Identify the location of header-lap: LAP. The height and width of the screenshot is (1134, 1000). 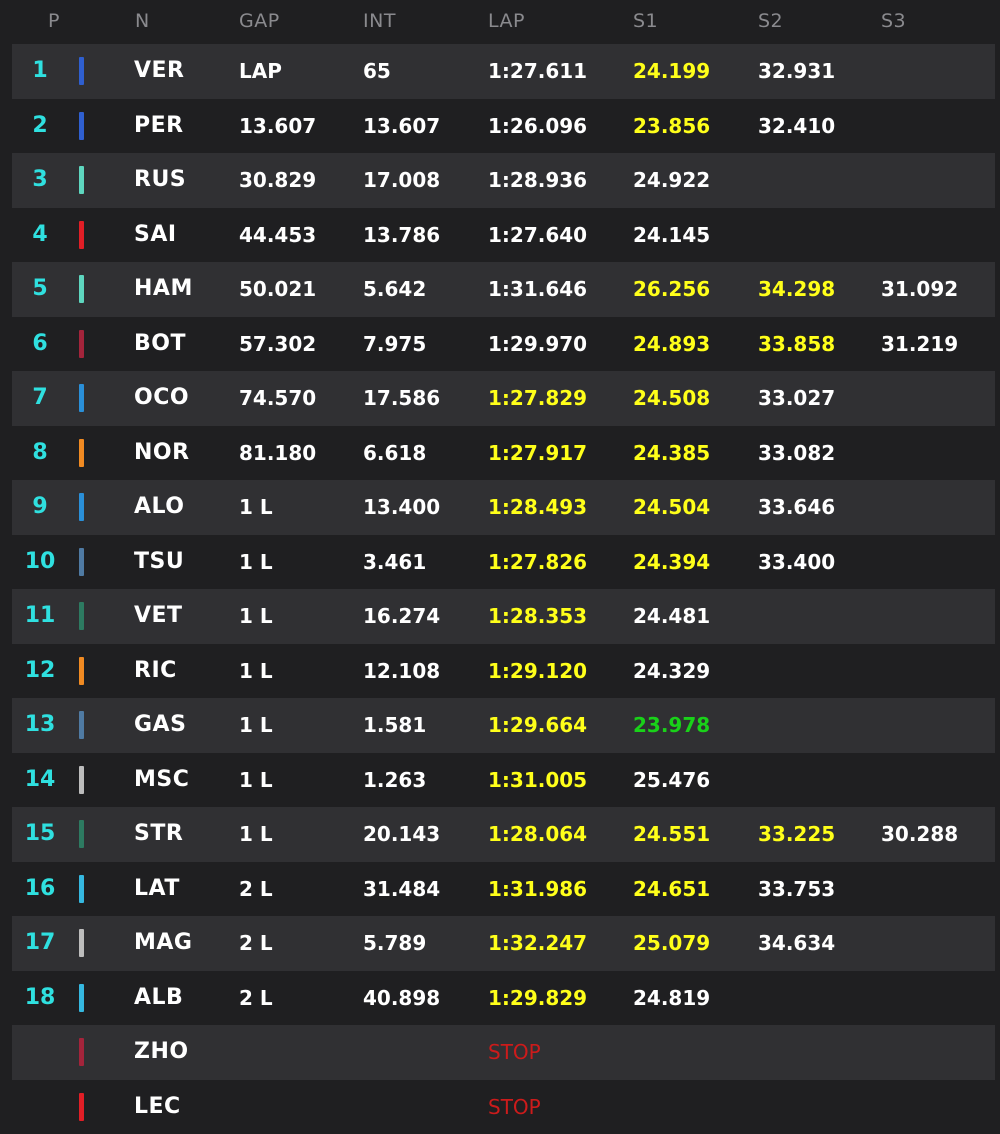
(506, 21).